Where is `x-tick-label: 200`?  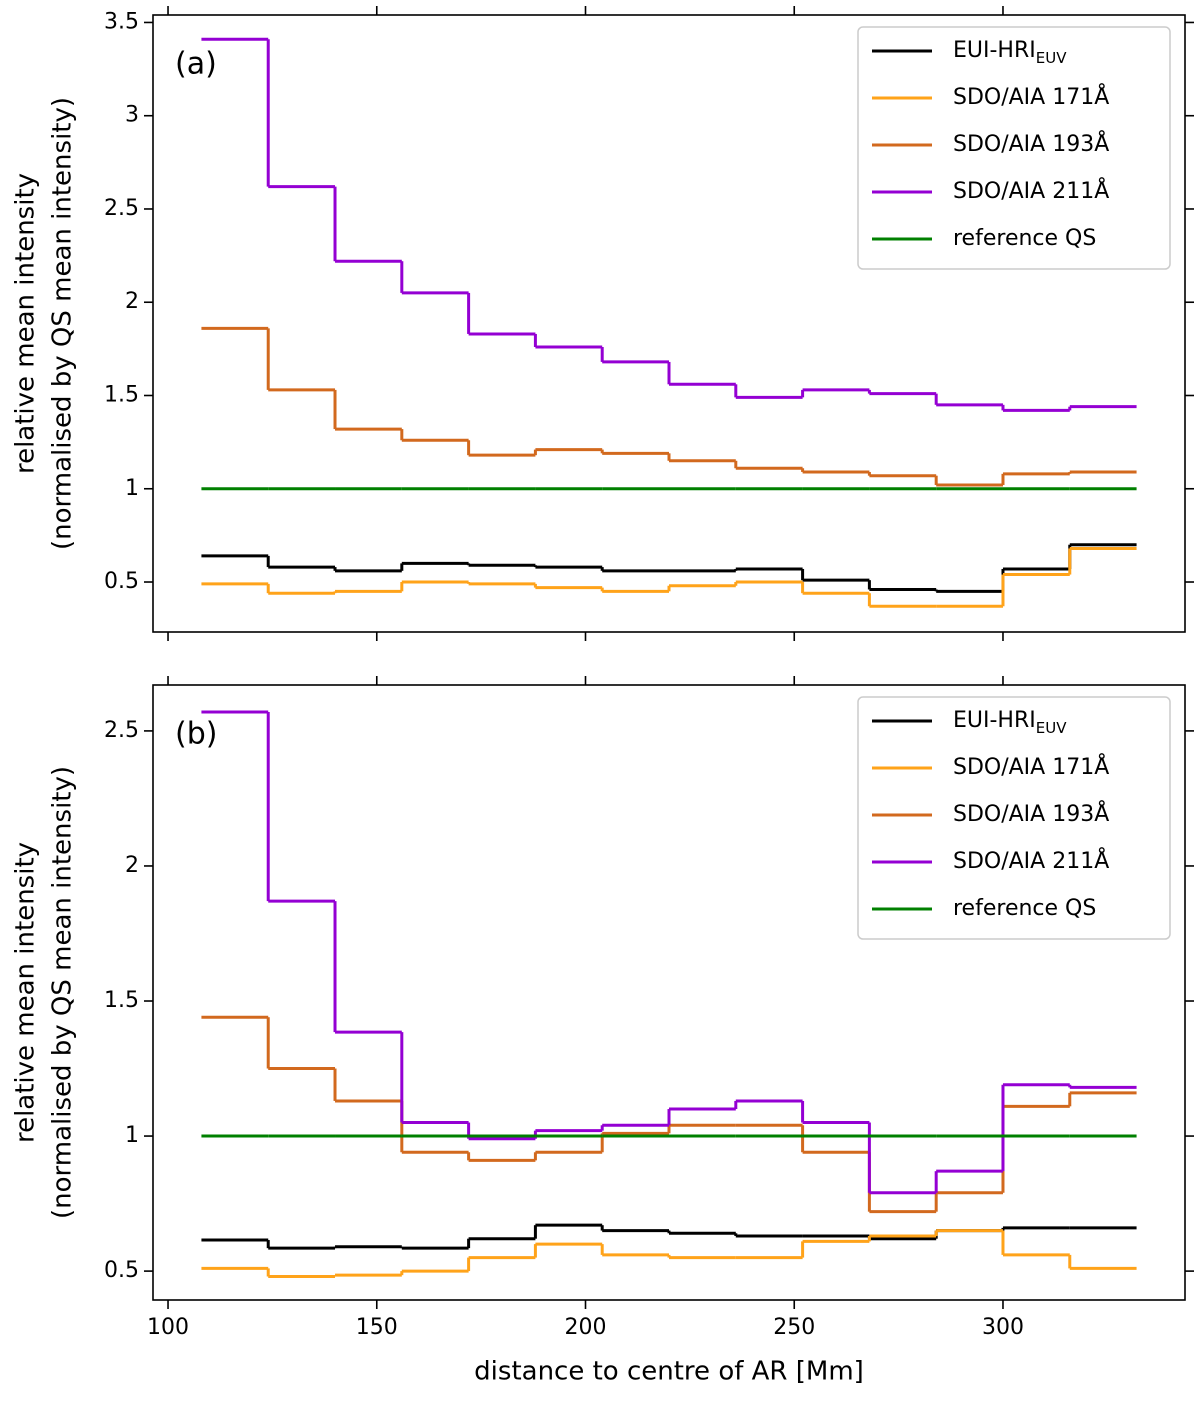 x-tick-label: 200 is located at coordinates (586, 1327).